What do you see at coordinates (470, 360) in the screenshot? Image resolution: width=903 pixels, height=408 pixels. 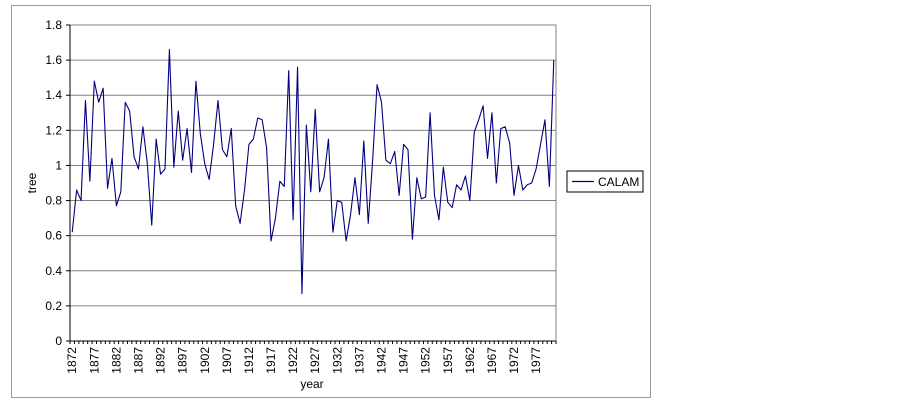 I see `x-tick-label: 1962` at bounding box center [470, 360].